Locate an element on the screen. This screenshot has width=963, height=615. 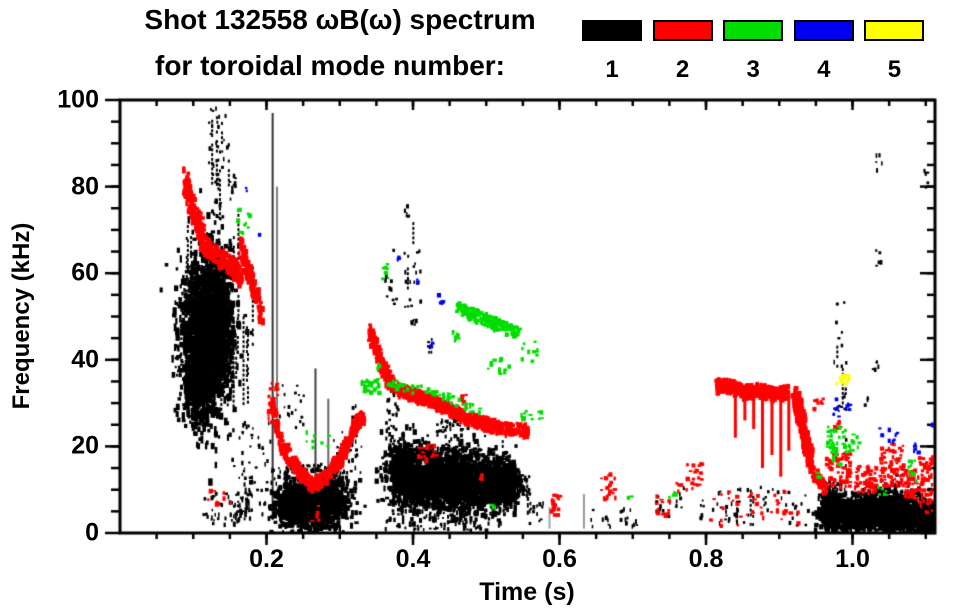
chart-title: Shot 132558 ωB(ω) spectrum is located at coordinates (340, 19).